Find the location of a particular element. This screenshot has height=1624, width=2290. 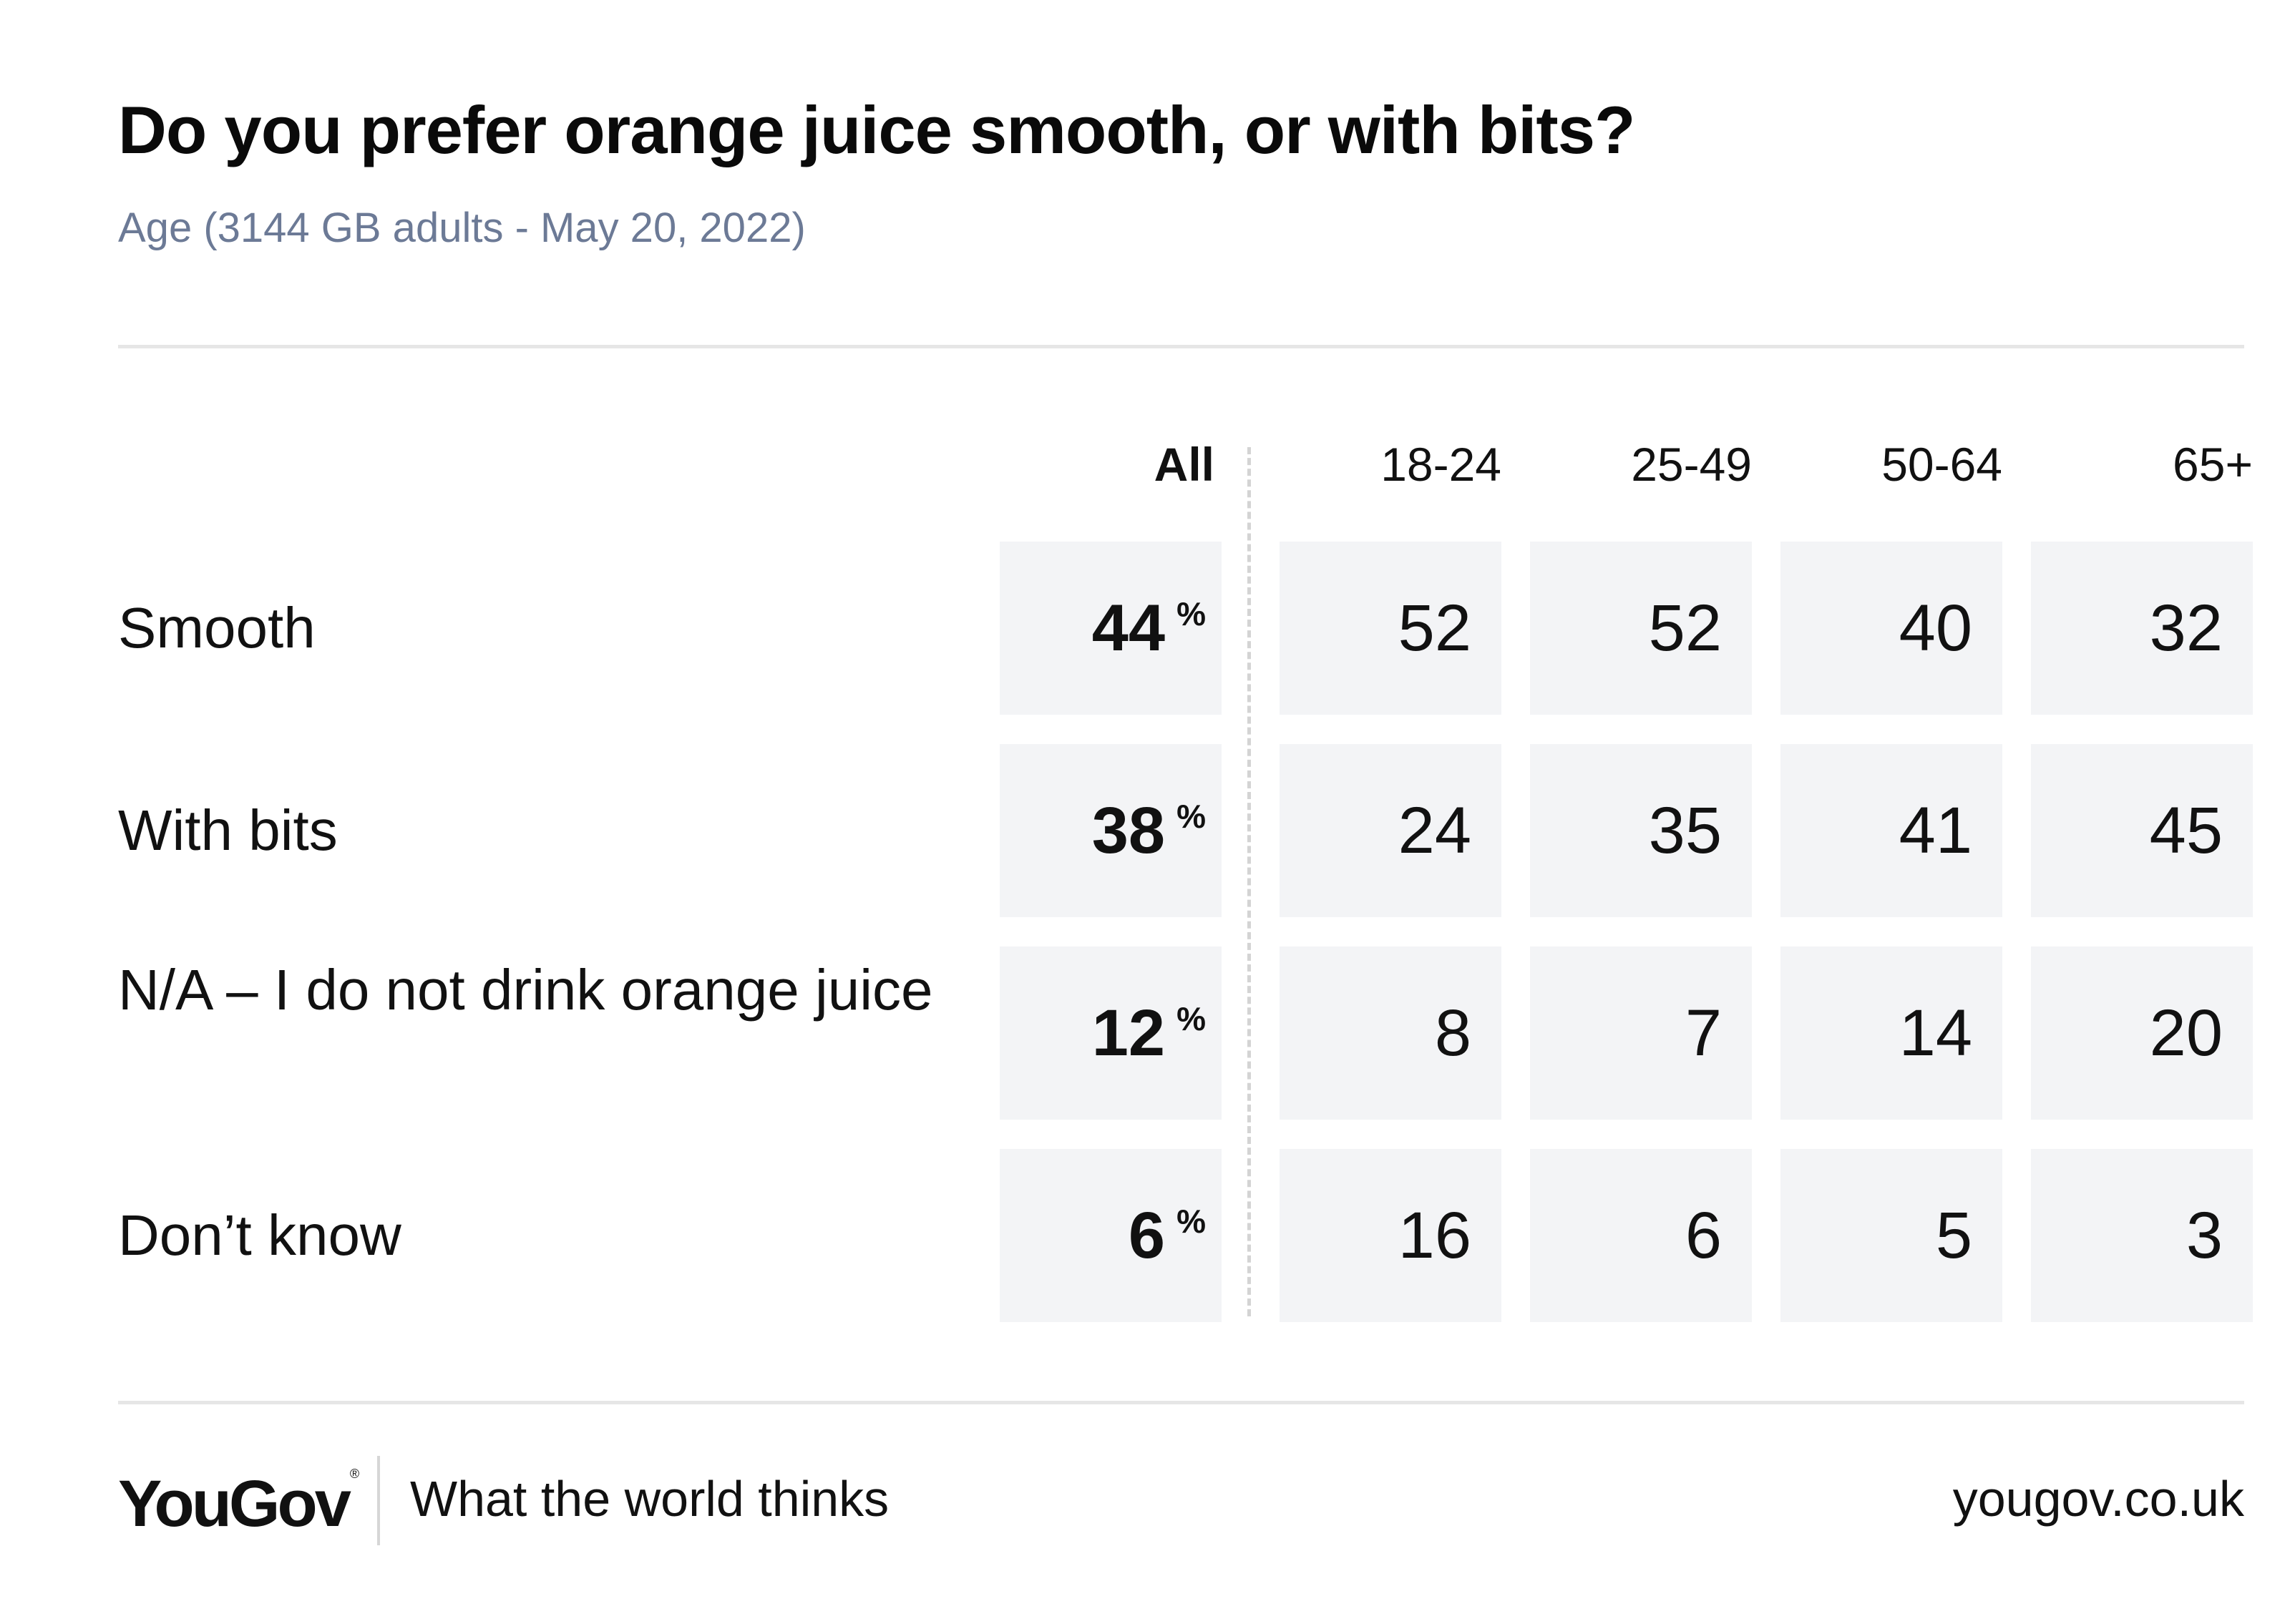

age-value-cell: 35 is located at coordinates (1641, 830).